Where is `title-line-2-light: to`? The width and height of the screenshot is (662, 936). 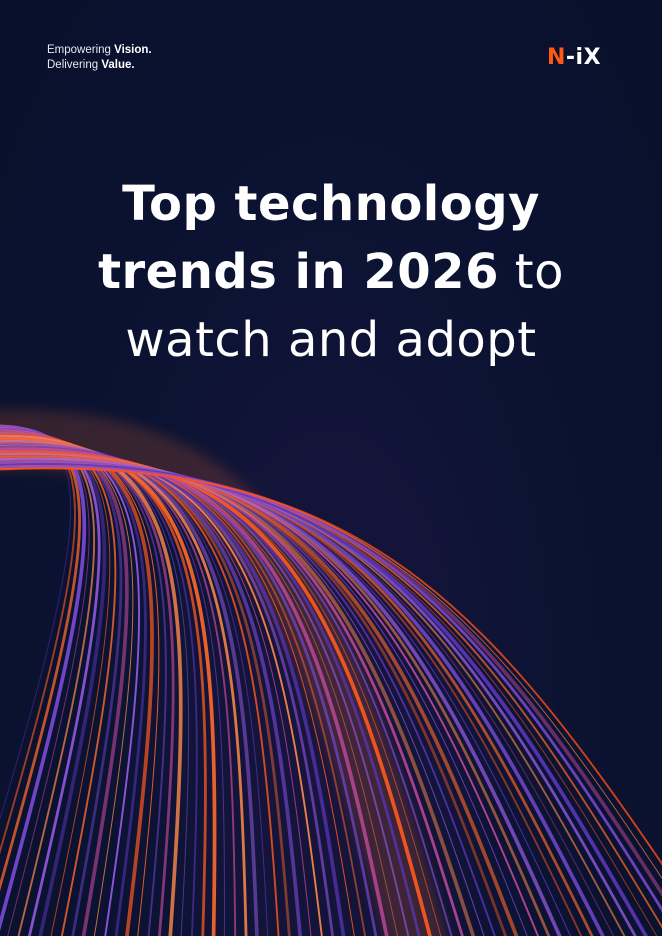
title-line-2-light: to is located at coordinates (531, 272).